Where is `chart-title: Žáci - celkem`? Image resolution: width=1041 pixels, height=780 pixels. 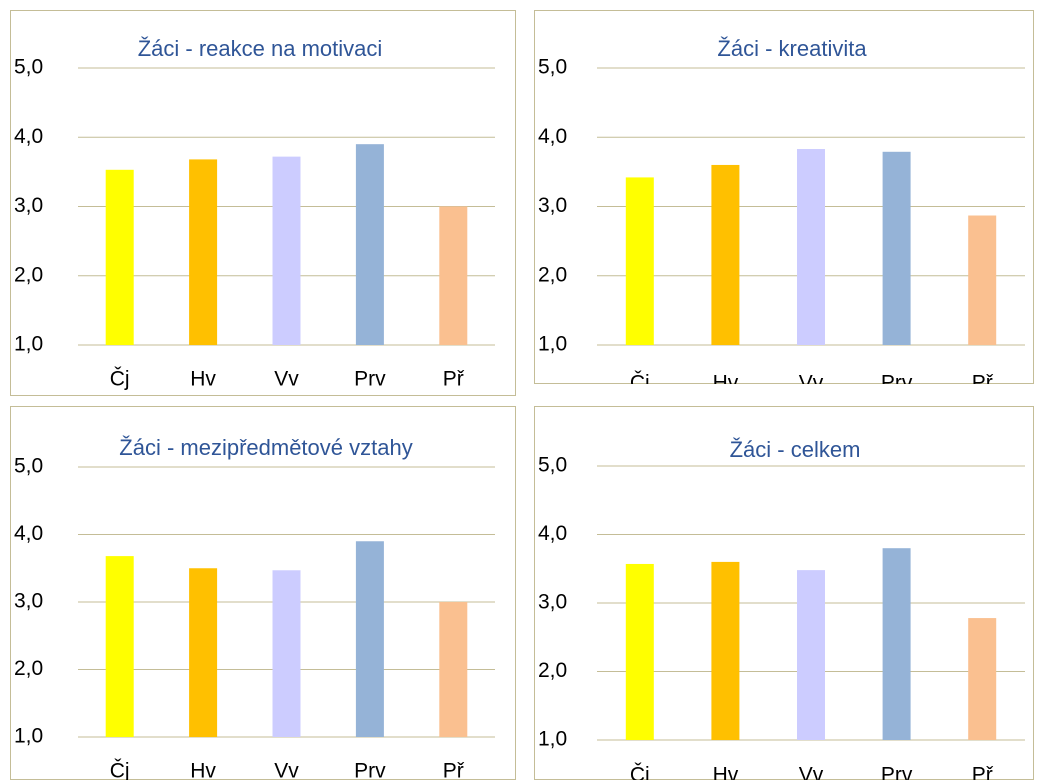 chart-title: Žáci - celkem is located at coordinates (795, 449).